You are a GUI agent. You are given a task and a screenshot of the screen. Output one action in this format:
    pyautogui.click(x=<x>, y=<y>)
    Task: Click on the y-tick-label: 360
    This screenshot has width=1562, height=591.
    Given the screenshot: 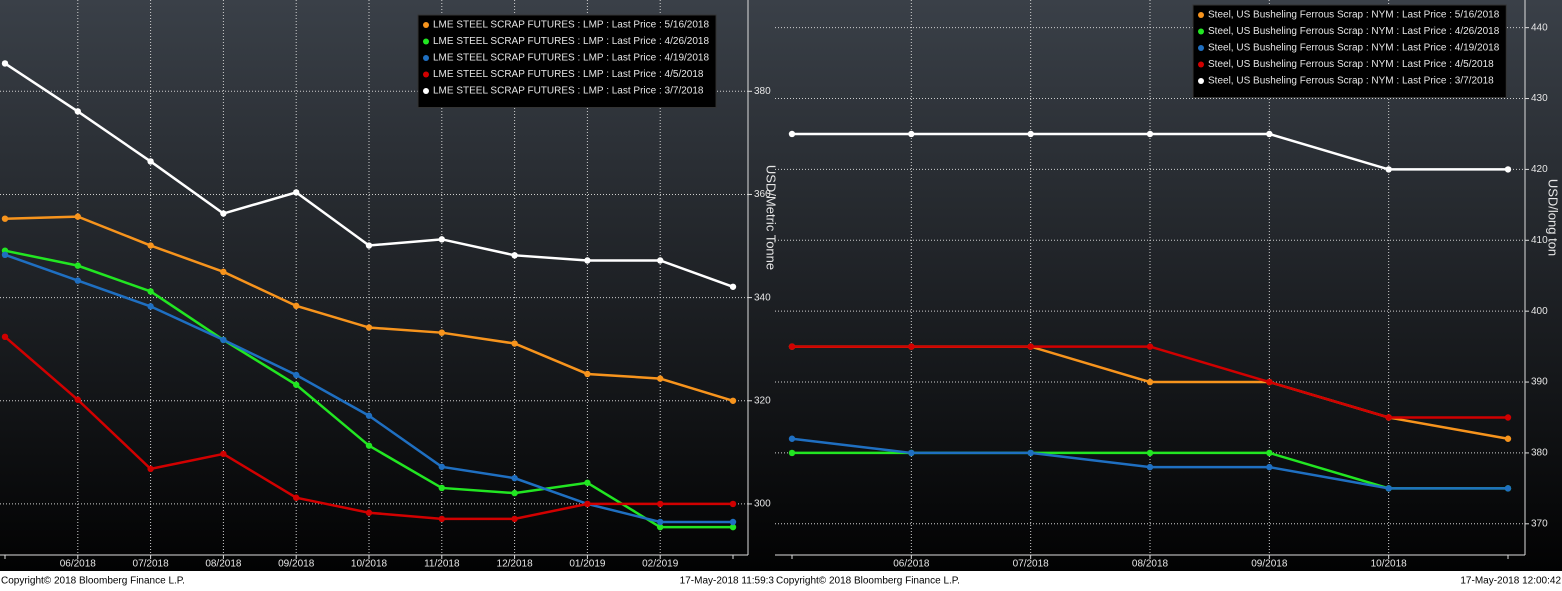 What is the action you would take?
    pyautogui.click(x=762, y=194)
    